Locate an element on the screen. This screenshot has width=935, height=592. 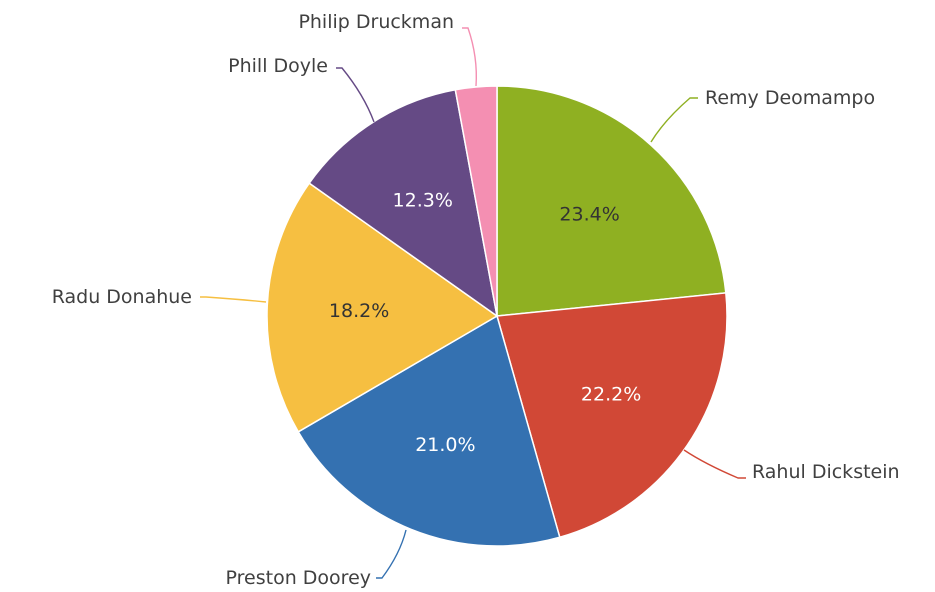
leader-line-remy-deomampo is located at coordinates (674, 120).